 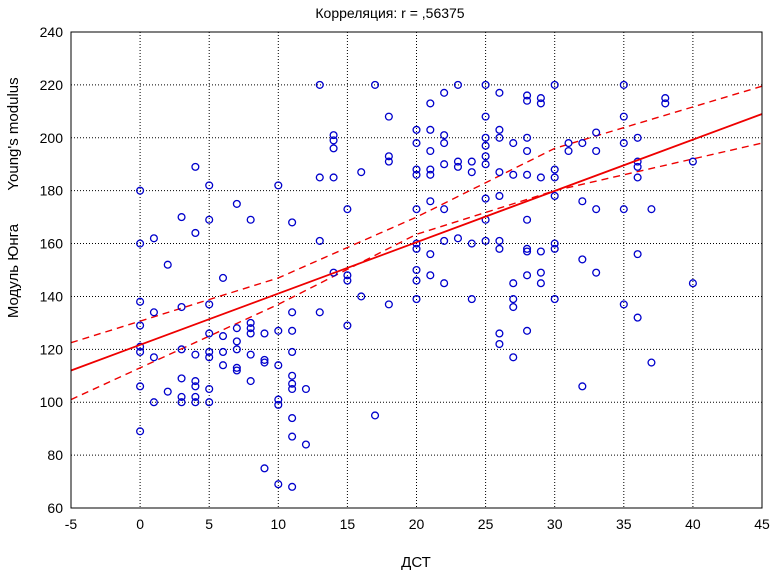 What do you see at coordinates (52, 85) in the screenshot?
I see `y-tick-label: 220` at bounding box center [52, 85].